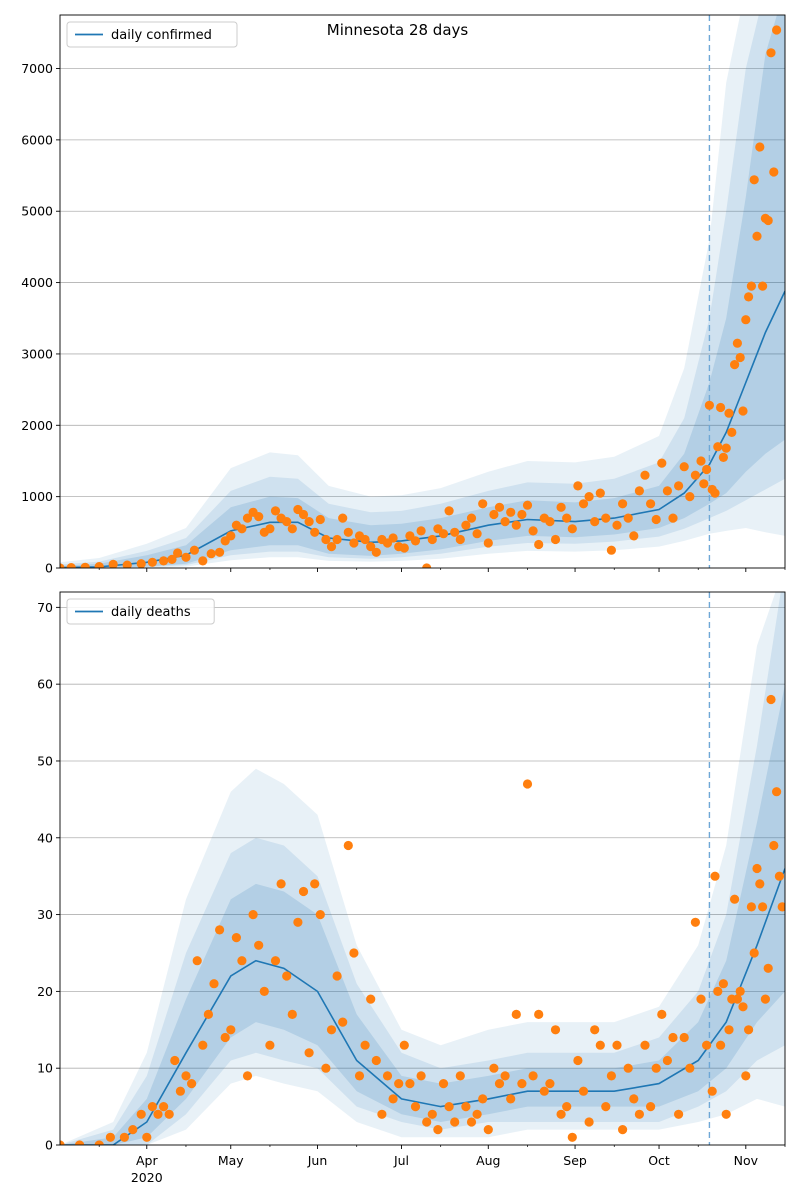 The height and width of the screenshot is (1200, 800). What do you see at coordinates (575, 1160) in the screenshot?
I see `x-tick-label: Sep` at bounding box center [575, 1160].